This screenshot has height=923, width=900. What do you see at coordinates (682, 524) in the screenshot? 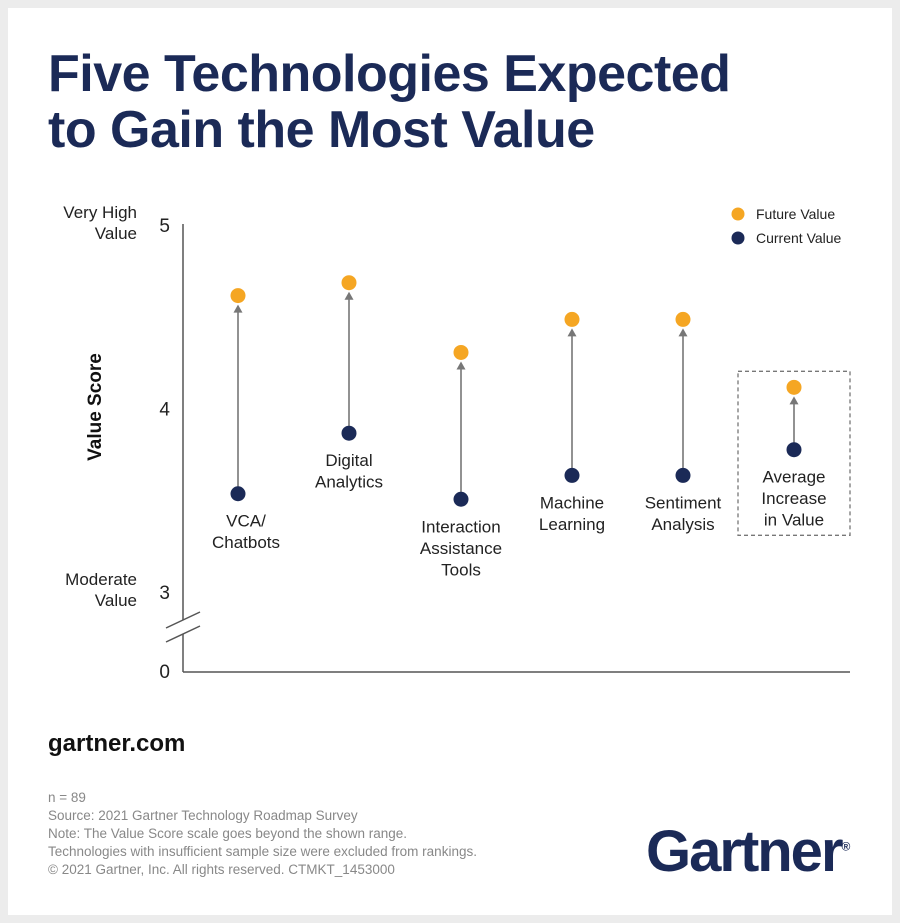
I see `category-label: Analysis` at bounding box center [682, 524].